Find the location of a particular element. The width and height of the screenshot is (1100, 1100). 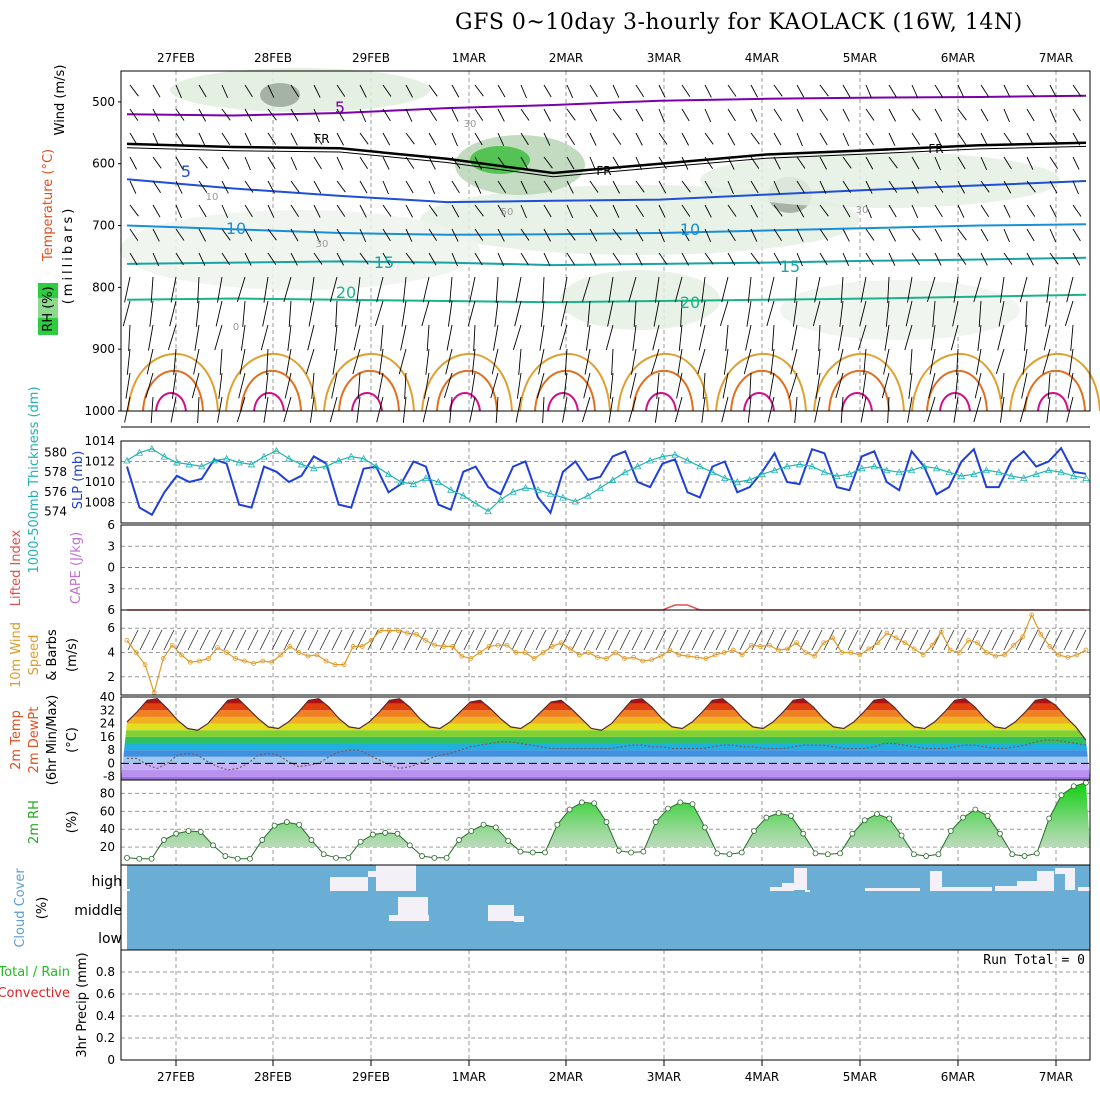

cloud-clear-block is located at coordinates (396, 878).